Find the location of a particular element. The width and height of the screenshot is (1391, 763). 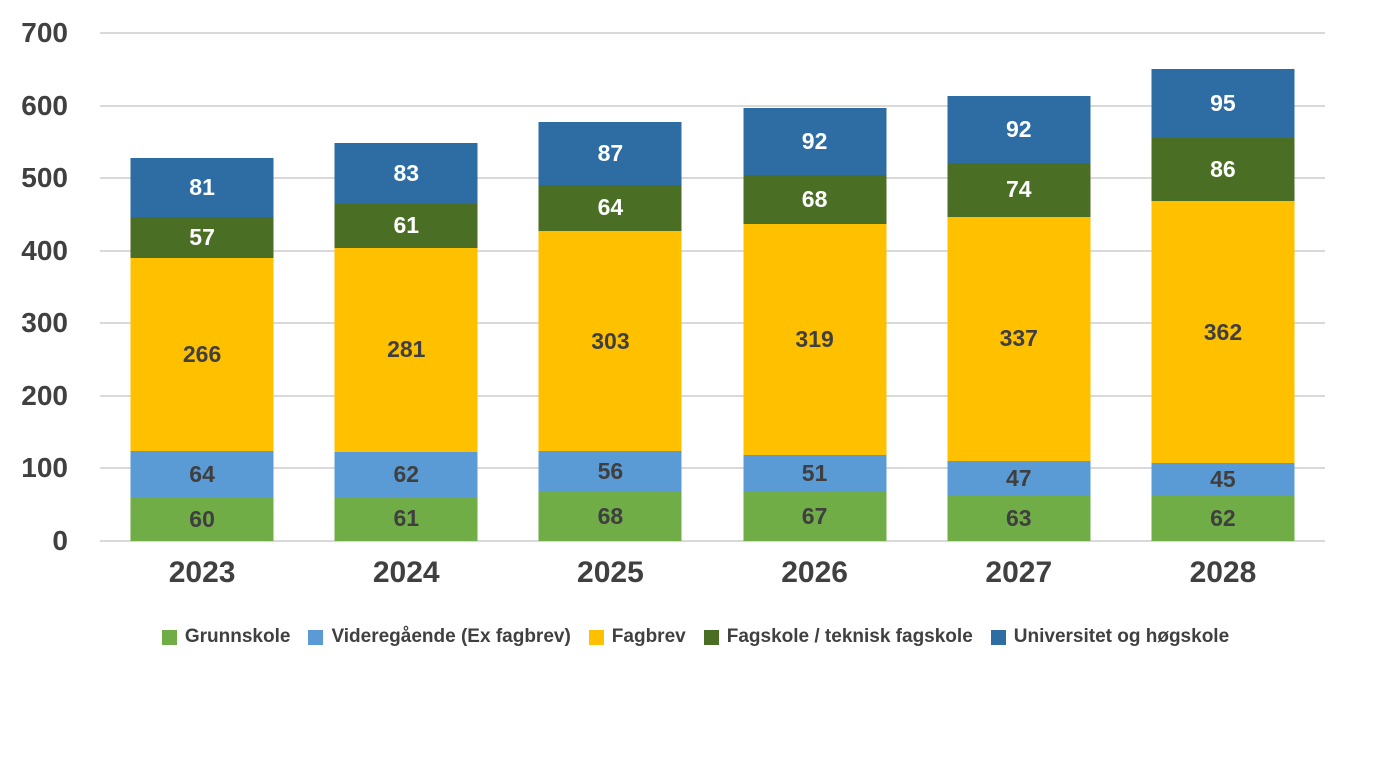

bar-segment: 67 is located at coordinates (815, 516).